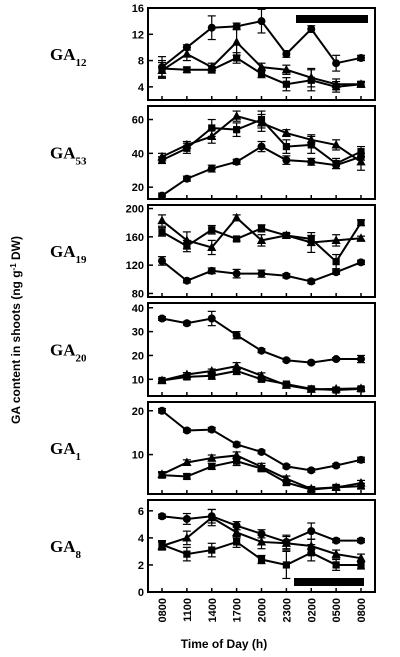 Image resolution: width=400 pixels, height=657 pixels. What do you see at coordinates (16, 330) in the screenshot?
I see `y-axis-label: GA content in shoots (ng g-1 DW)` at bounding box center [16, 330].